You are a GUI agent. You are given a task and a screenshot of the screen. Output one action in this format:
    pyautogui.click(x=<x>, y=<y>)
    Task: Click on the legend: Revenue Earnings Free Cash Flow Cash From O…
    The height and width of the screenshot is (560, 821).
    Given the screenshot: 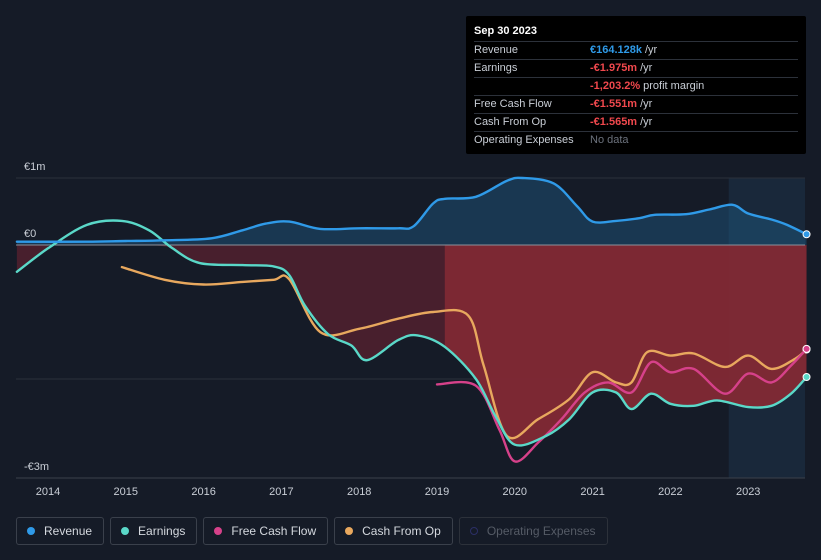 What is the action you would take?
    pyautogui.click(x=312, y=531)
    